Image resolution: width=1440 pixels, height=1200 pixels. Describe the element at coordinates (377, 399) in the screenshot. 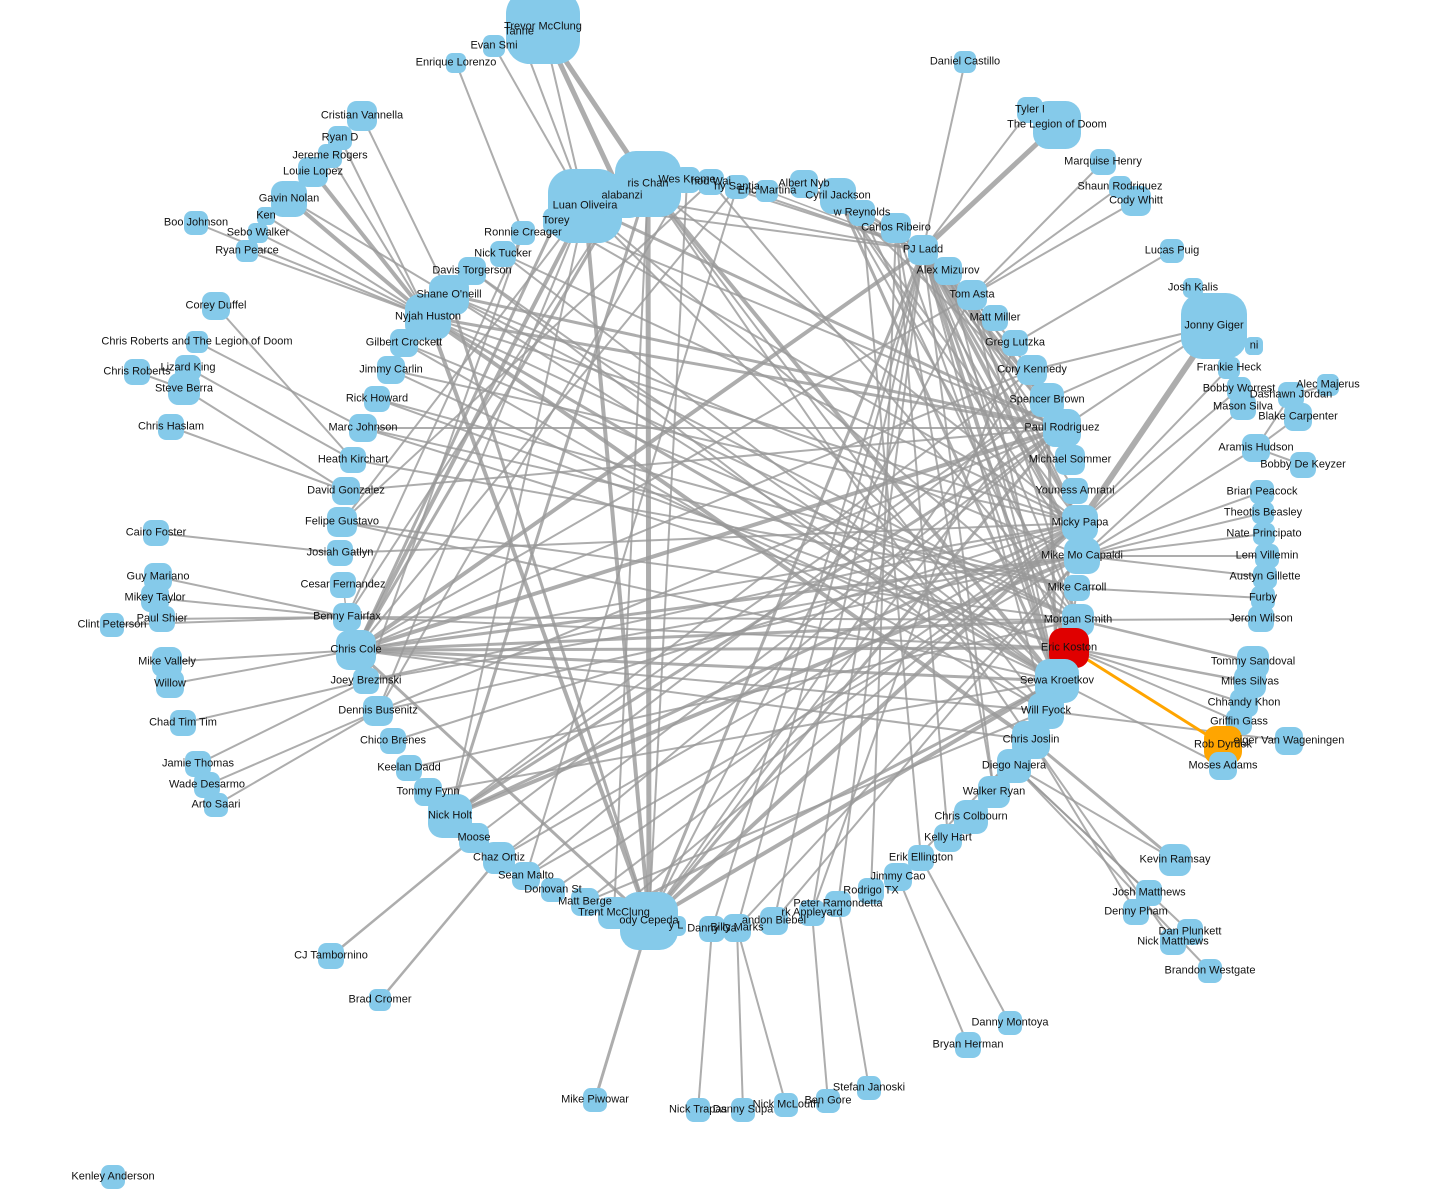

I see `node-rick-howard` at that location.